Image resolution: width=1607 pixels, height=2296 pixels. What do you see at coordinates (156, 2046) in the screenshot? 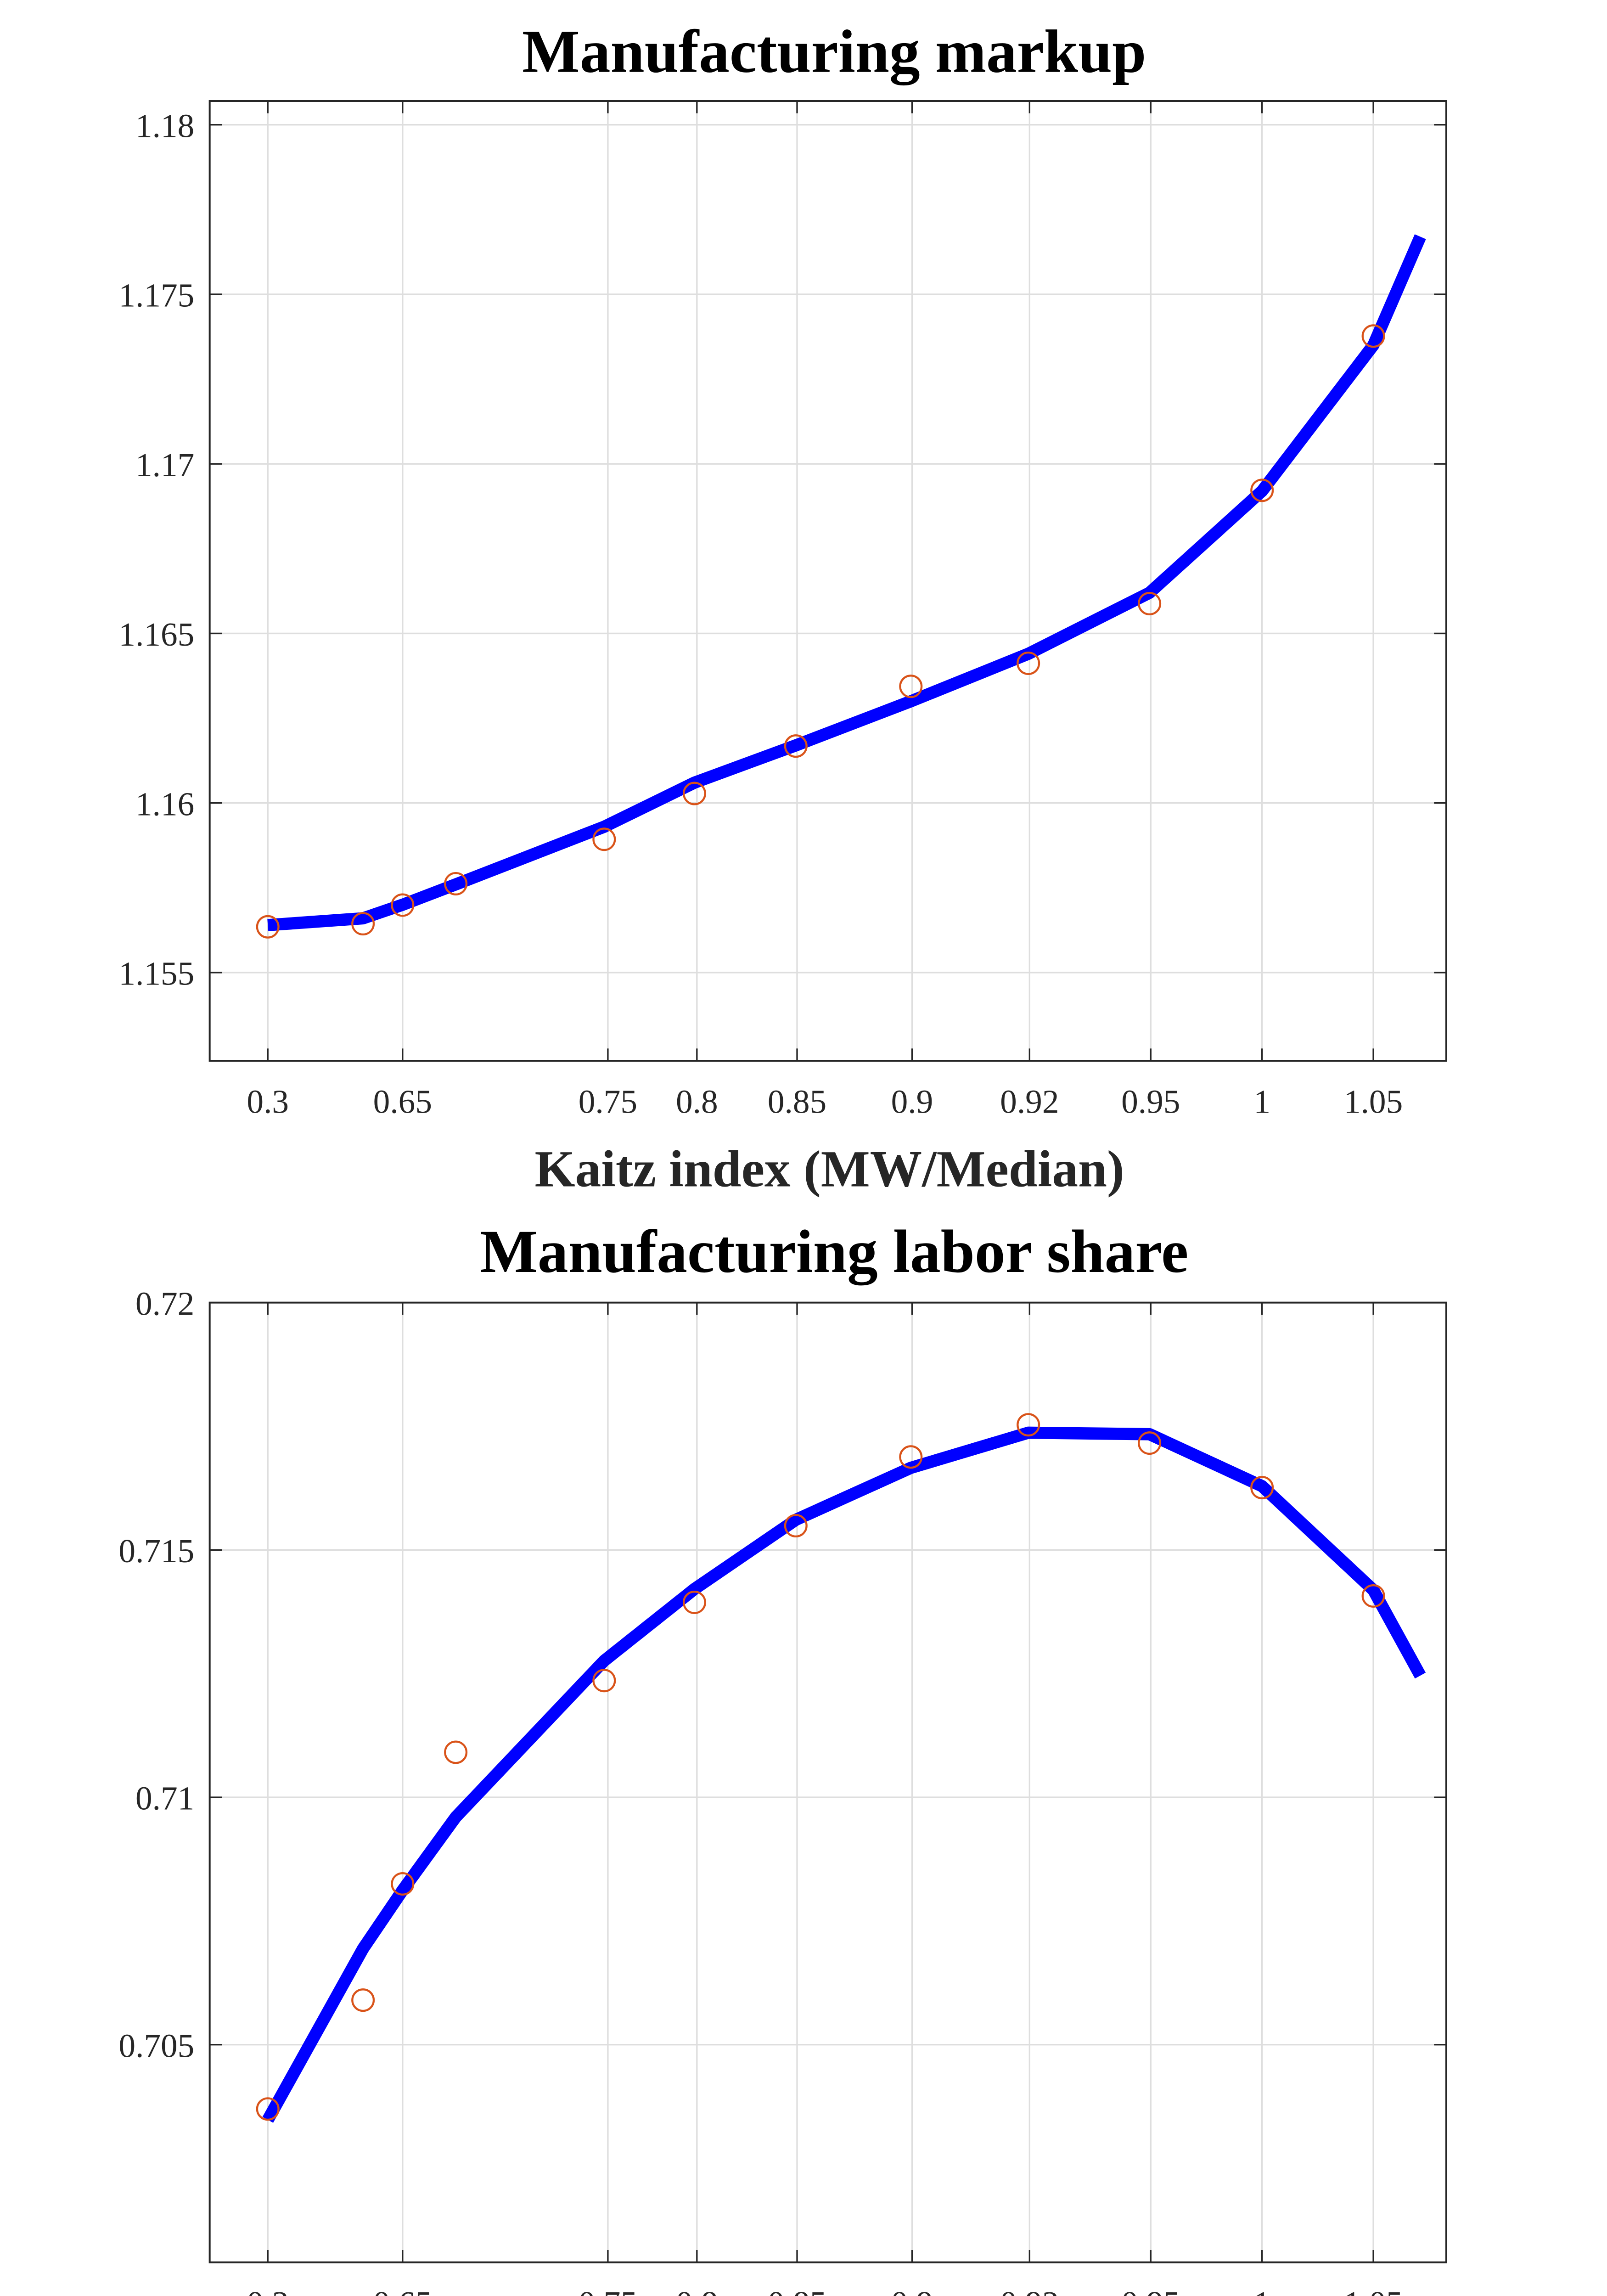
I see `y-tick-label: 0.705` at bounding box center [156, 2046].